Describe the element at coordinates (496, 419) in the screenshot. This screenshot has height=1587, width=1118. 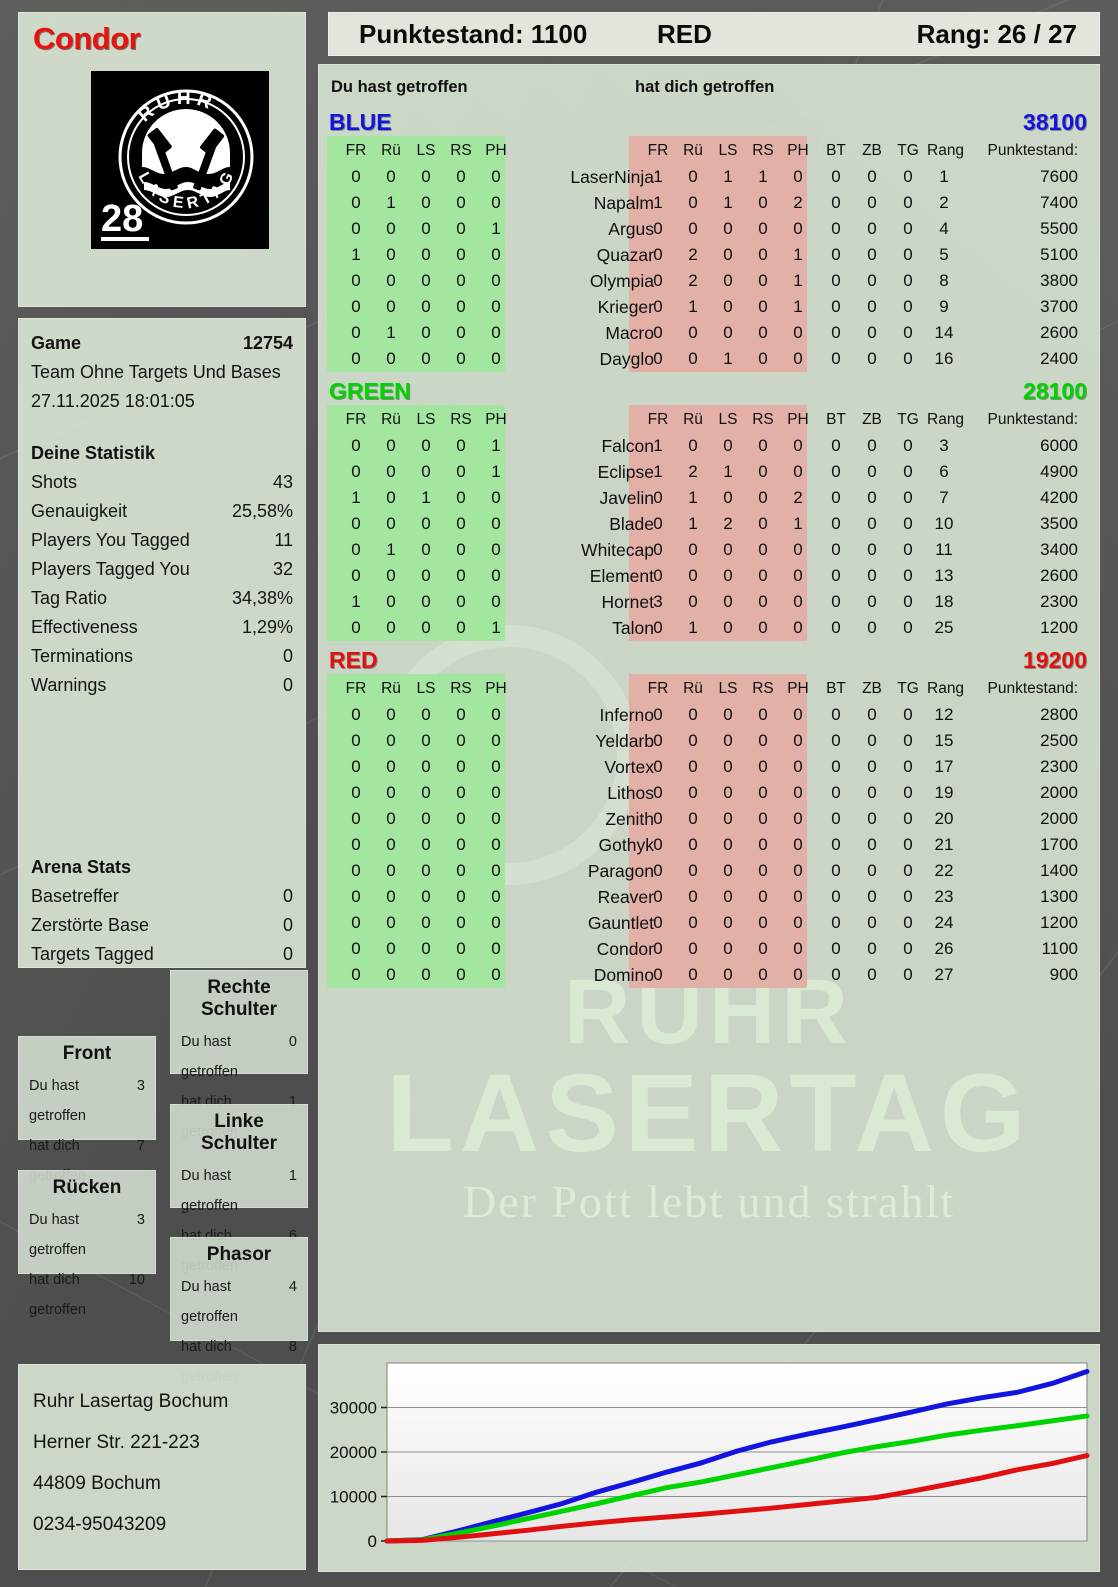
I see `hit-col-header-PH: PH` at that location.